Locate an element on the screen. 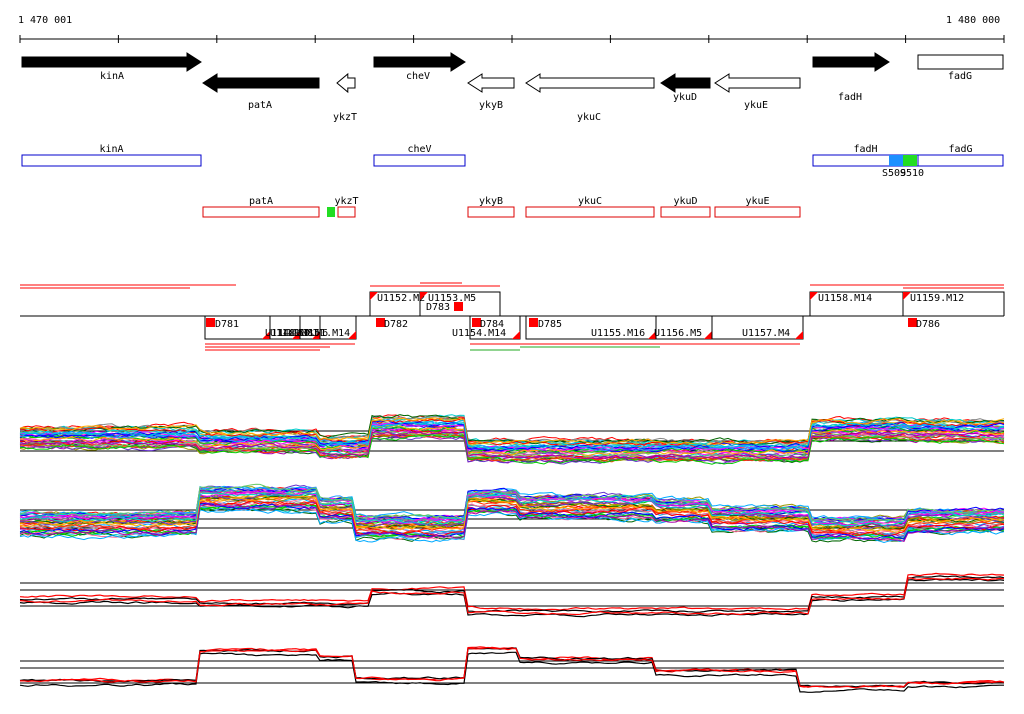 The image size is (1024, 714). gene-arrow-fadG is located at coordinates (960, 62).